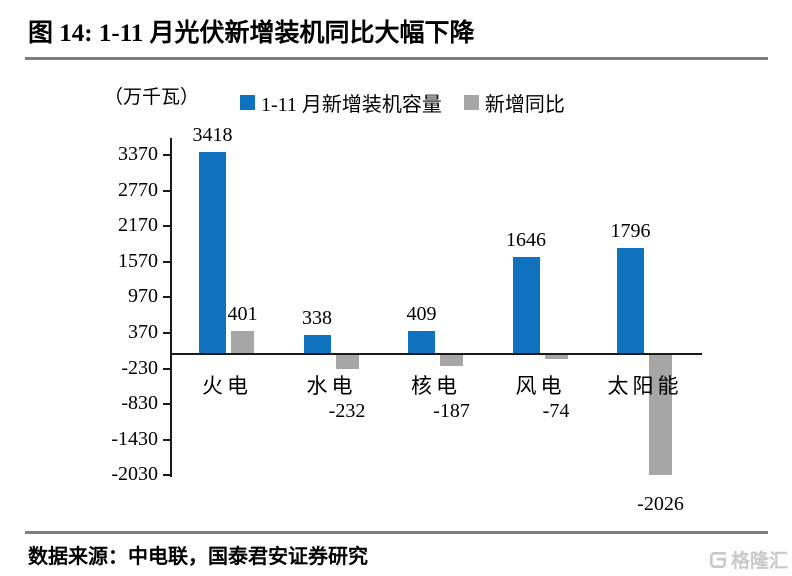  What do you see at coordinates (317, 317) in the screenshot?
I see `capacity-value-label-1: 338` at bounding box center [317, 317].